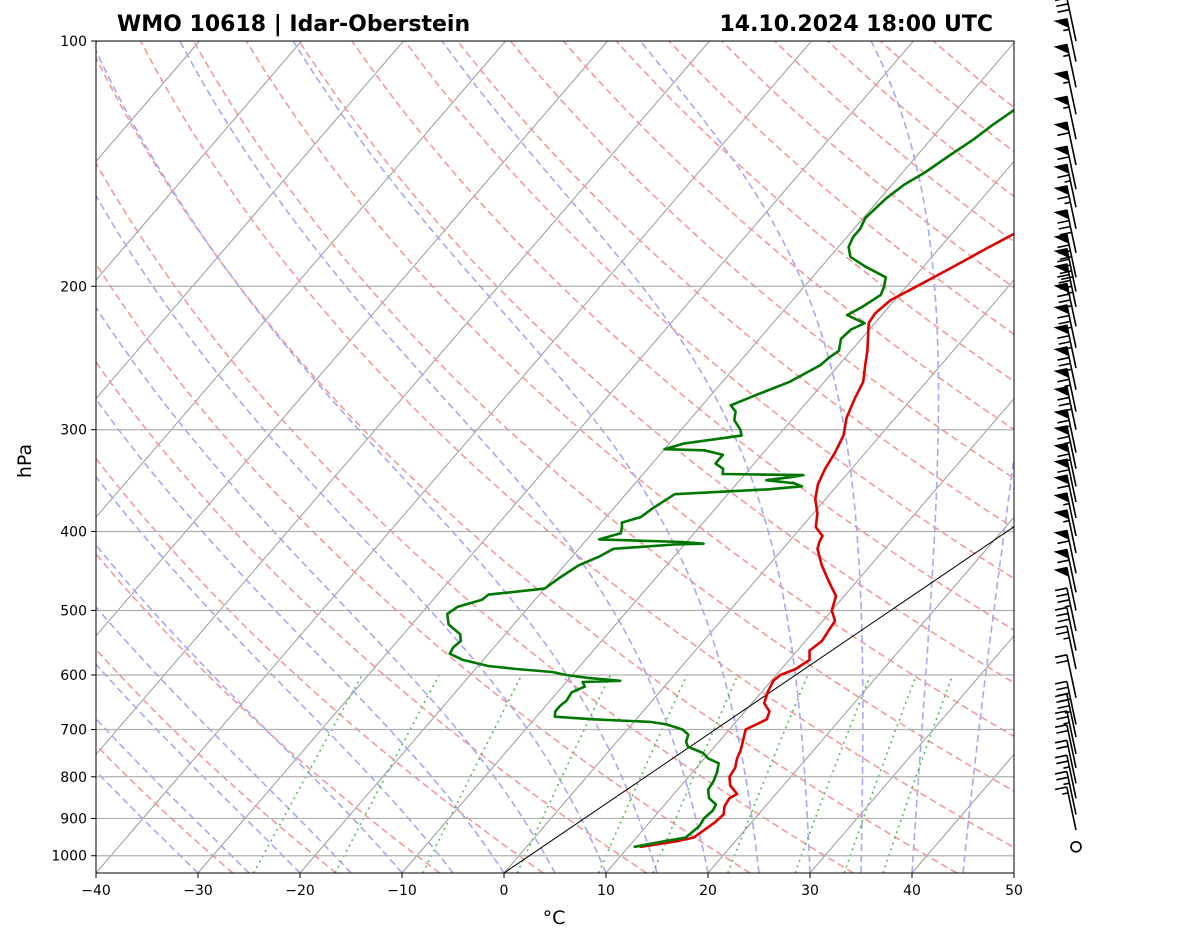  Describe the element at coordinates (73, 533) in the screenshot. I see `y-tick-label: 400` at that location.